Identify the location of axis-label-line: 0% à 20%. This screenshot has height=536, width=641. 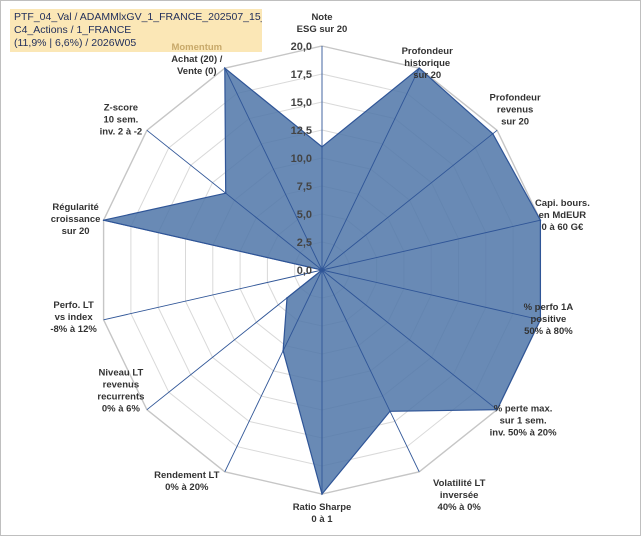
(187, 487).